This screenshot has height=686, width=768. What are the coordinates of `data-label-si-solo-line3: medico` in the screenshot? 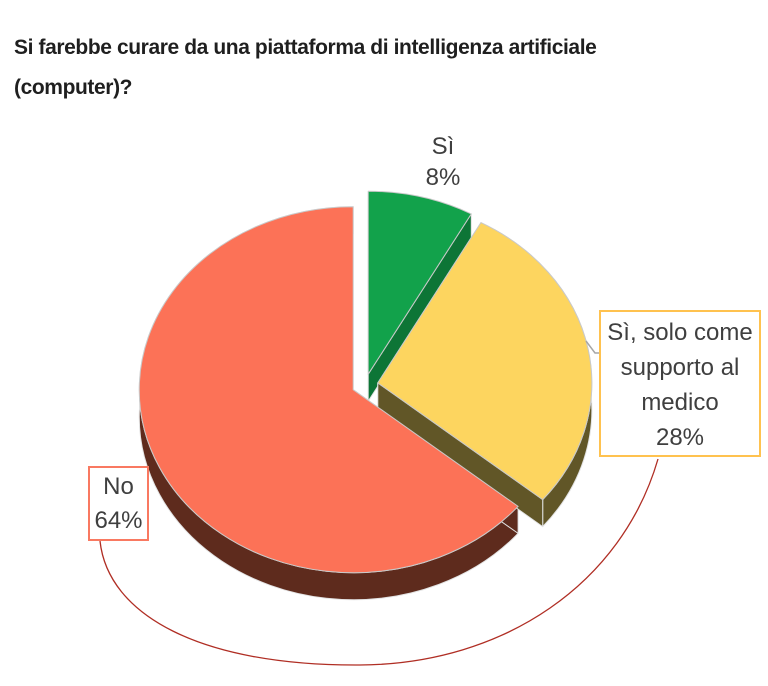 It's located at (680, 402).